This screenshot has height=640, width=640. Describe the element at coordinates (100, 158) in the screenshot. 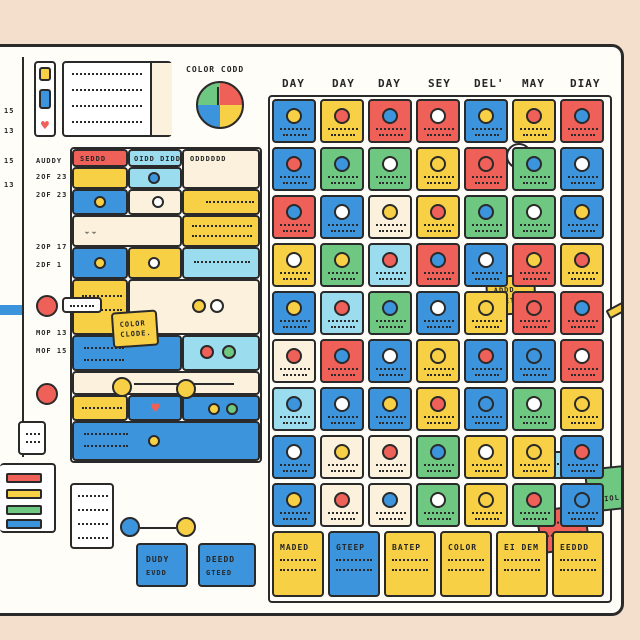

I see `panel-header-red: SEDDD` at that location.